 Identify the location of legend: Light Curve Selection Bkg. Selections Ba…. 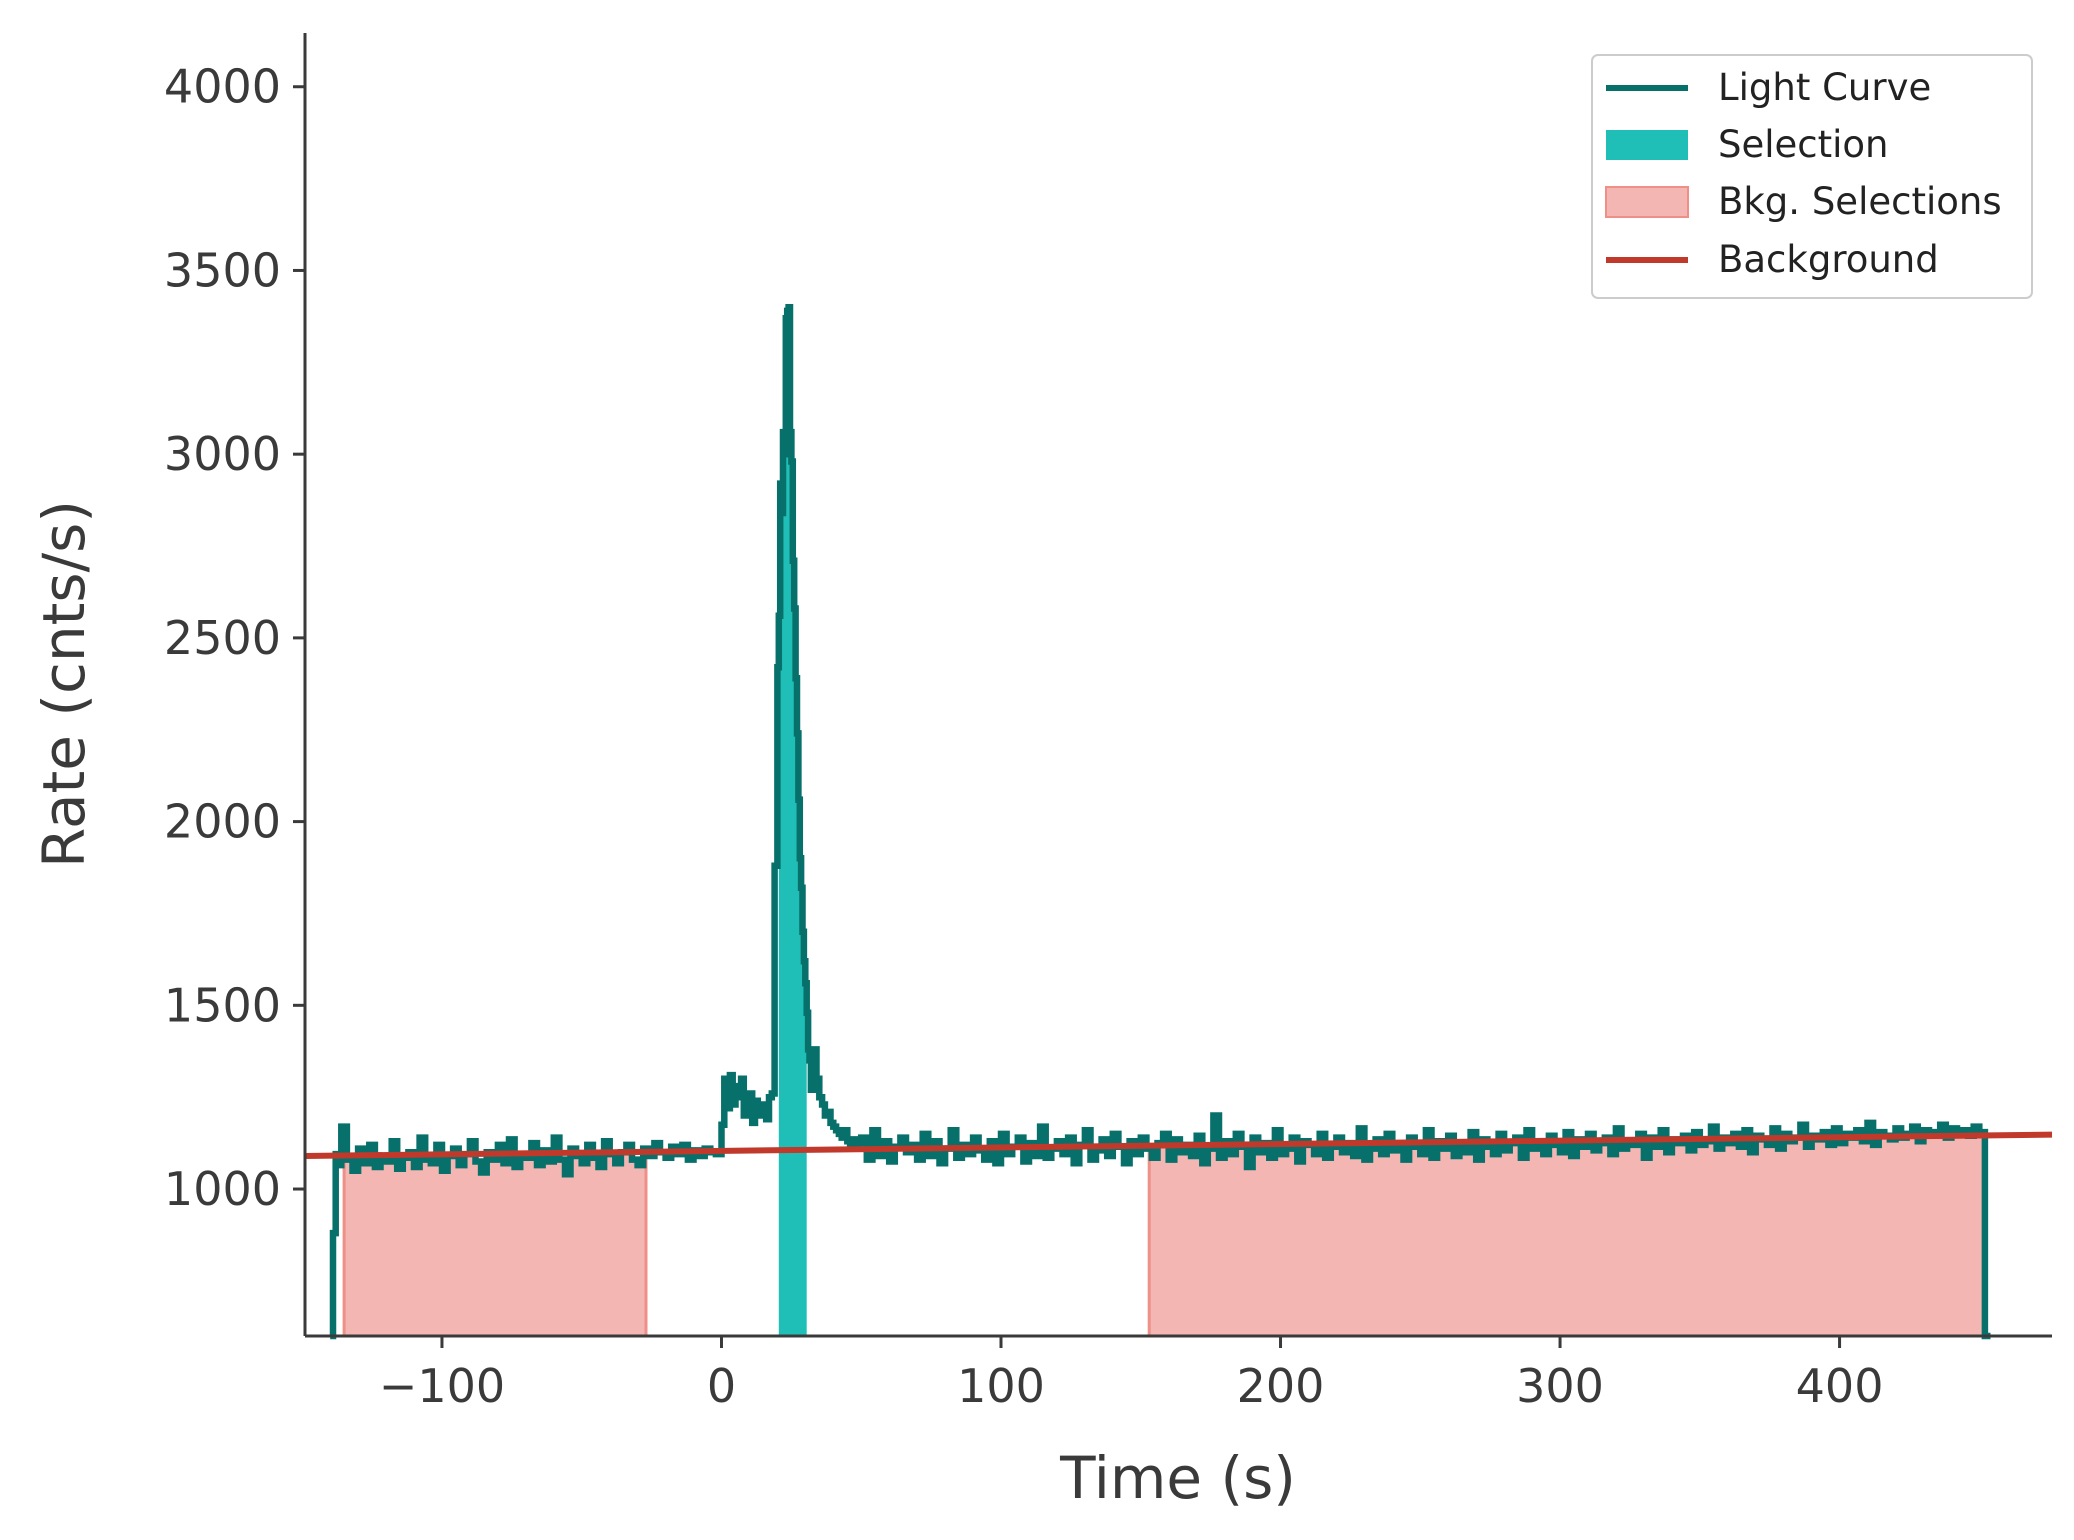
(1812, 176).